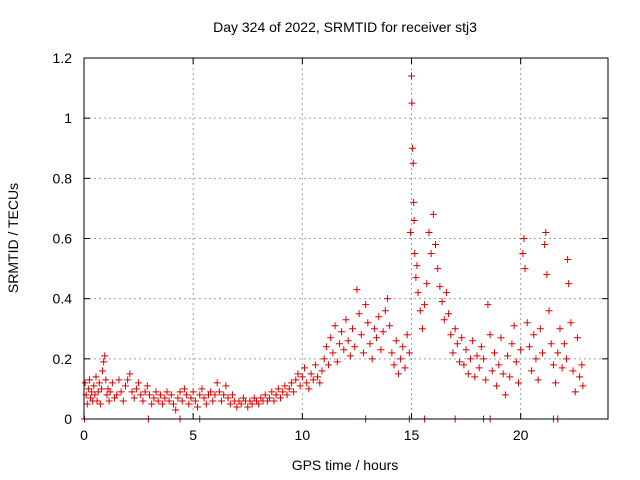 The image size is (640, 480). What do you see at coordinates (13, 238) in the screenshot?
I see `y-axis-title: SRMTID / TECUs` at bounding box center [13, 238].